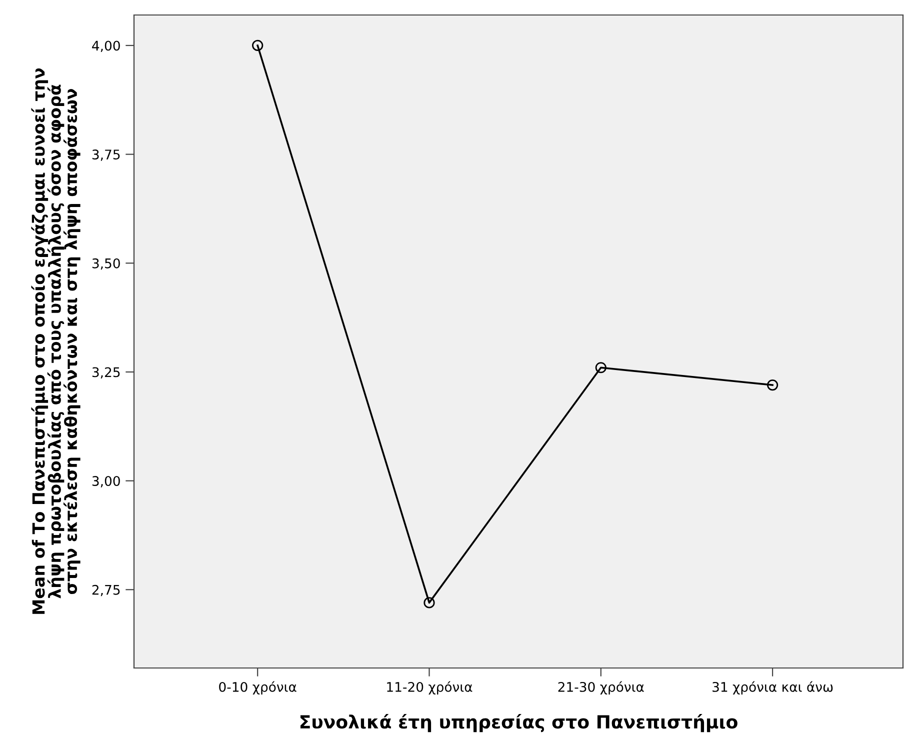 This screenshot has height=740, width=905. What do you see at coordinates (55, 341) in the screenshot?
I see `y-axis-title: Mean of Το Πανεπιστήμιο στο οποίο εργάζομαι ευνοεί την λήψη πρωτοβουλίας από τους υπαλλήλους όσον αφορά στην εκτέλεση καθηκόντων και στη λήψη αποφάσεων` at bounding box center [55, 341].